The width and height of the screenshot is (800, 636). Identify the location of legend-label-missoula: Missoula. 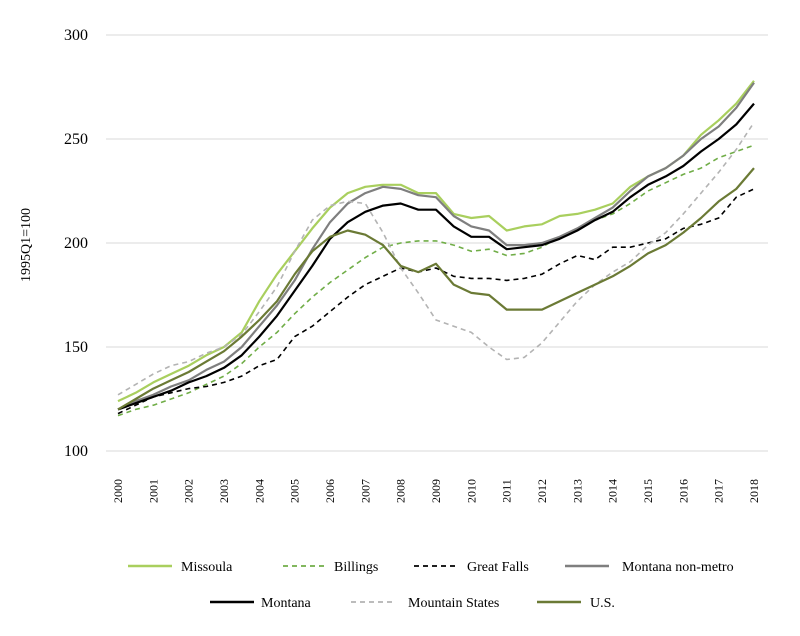
(207, 567).